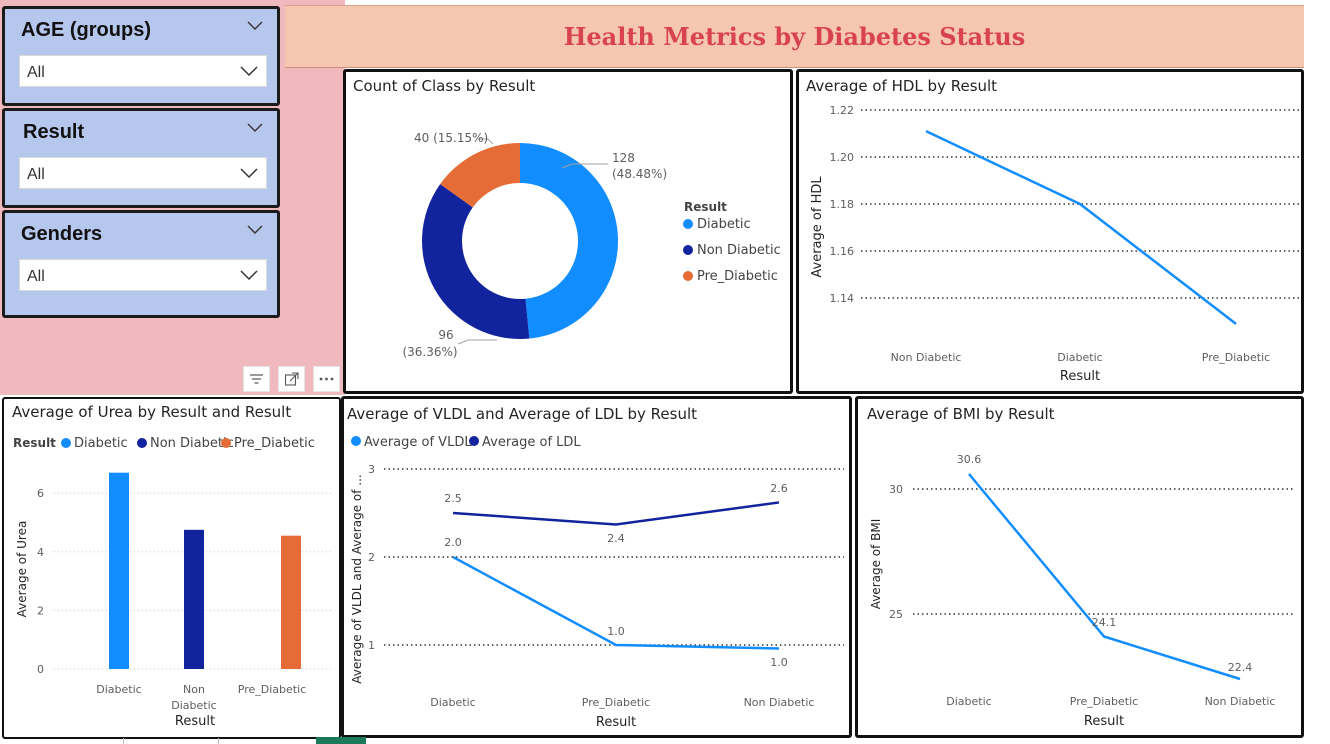 The height and width of the screenshot is (744, 1330). What do you see at coordinates (40, 552) in the screenshot?
I see `y-tick-label: 4` at bounding box center [40, 552].